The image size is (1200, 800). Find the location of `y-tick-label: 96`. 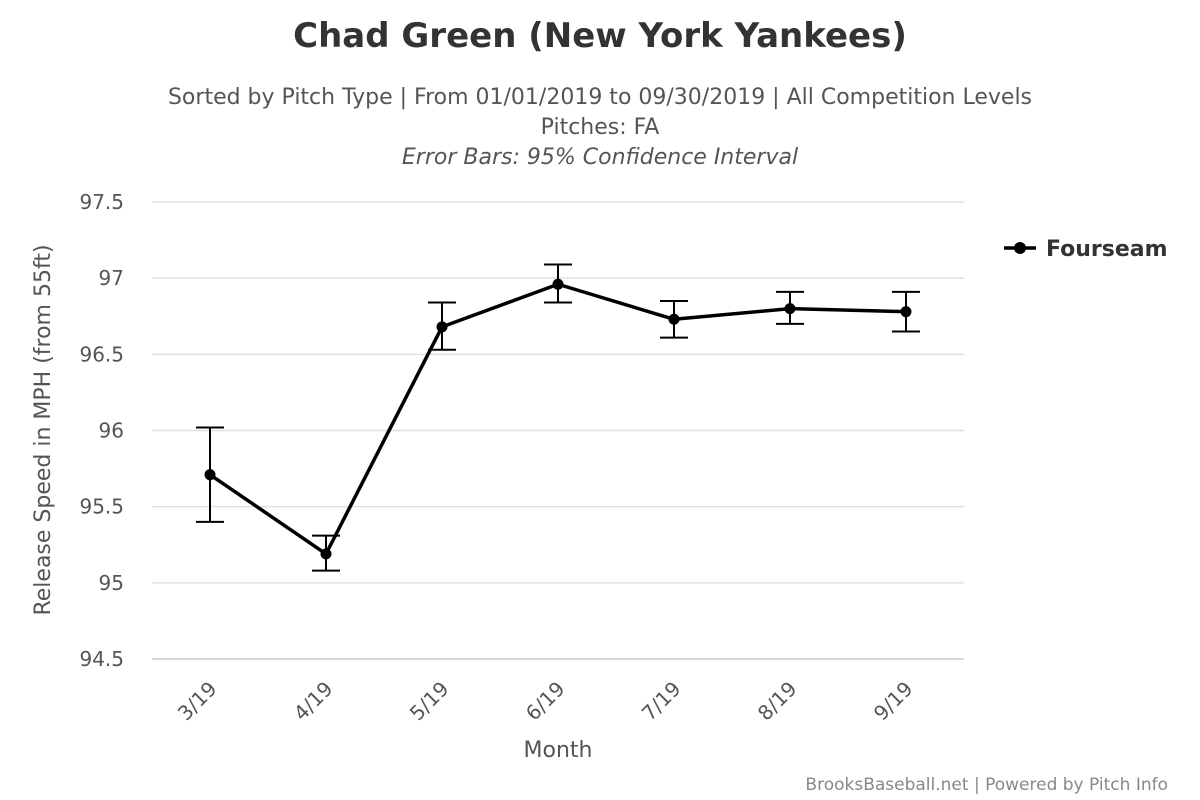

y-tick-label: 96 is located at coordinates (111, 431).